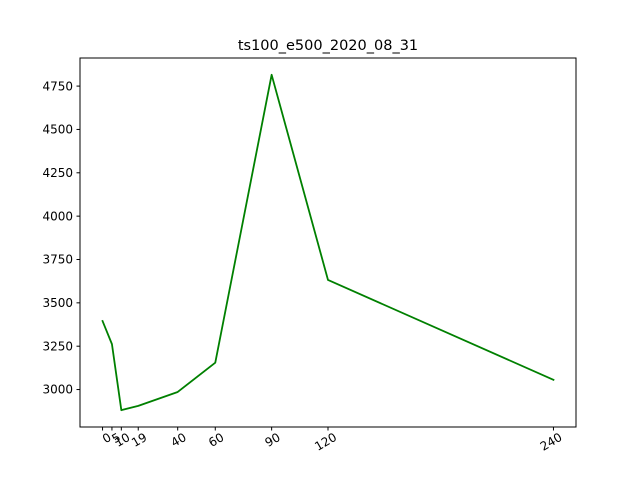 The image size is (640, 480). I want to click on x-tick-label: 19, so click(139, 440).